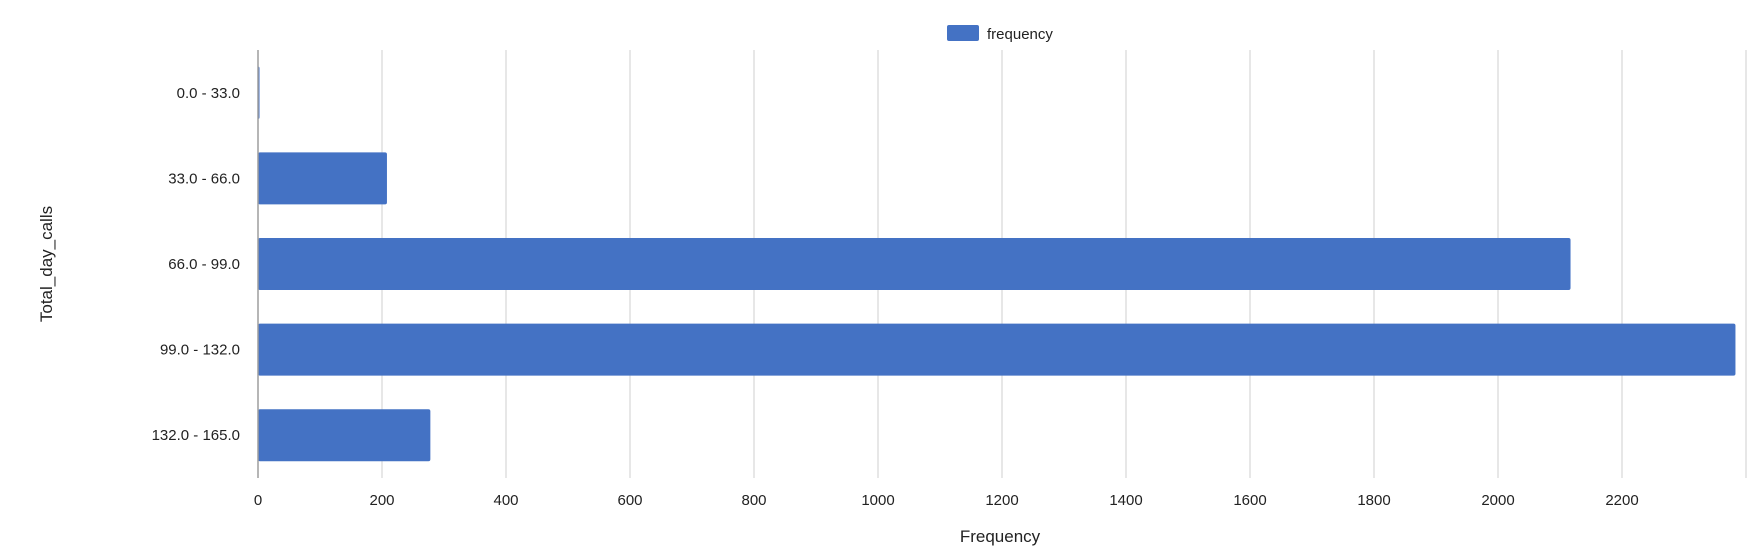  I want to click on y-tick-label: 99.0 - 132.0, so click(200, 350).